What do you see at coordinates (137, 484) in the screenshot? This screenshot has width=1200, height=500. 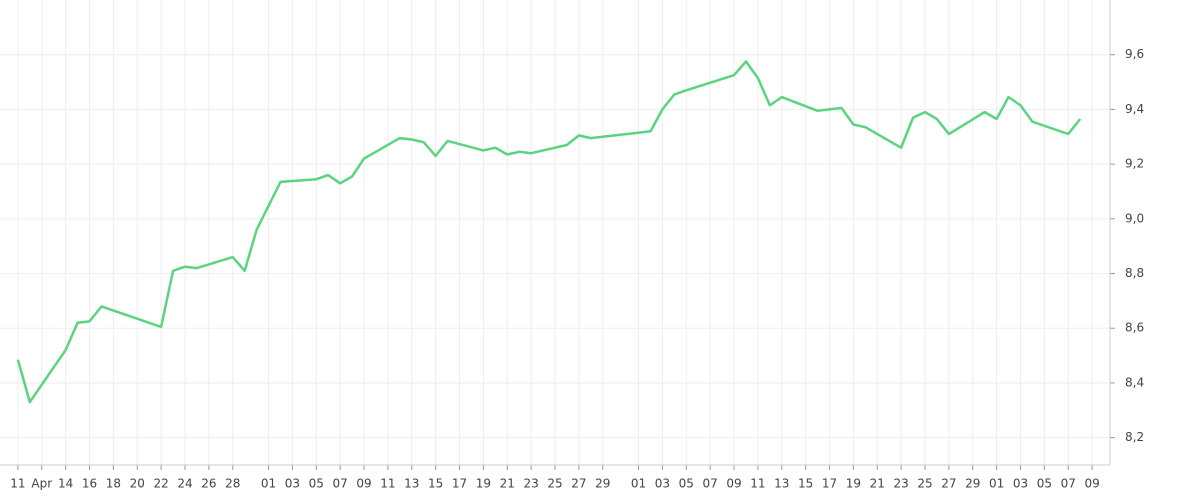 I see `x-tick-label: 20` at bounding box center [137, 484].